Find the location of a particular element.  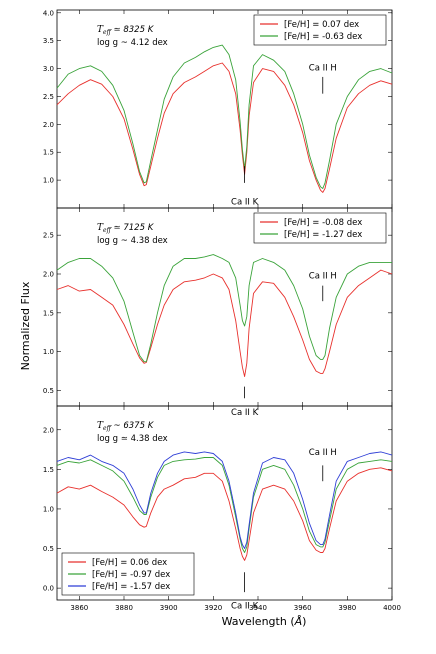

x-tick-label: 3980 is located at coordinates (347, 608).